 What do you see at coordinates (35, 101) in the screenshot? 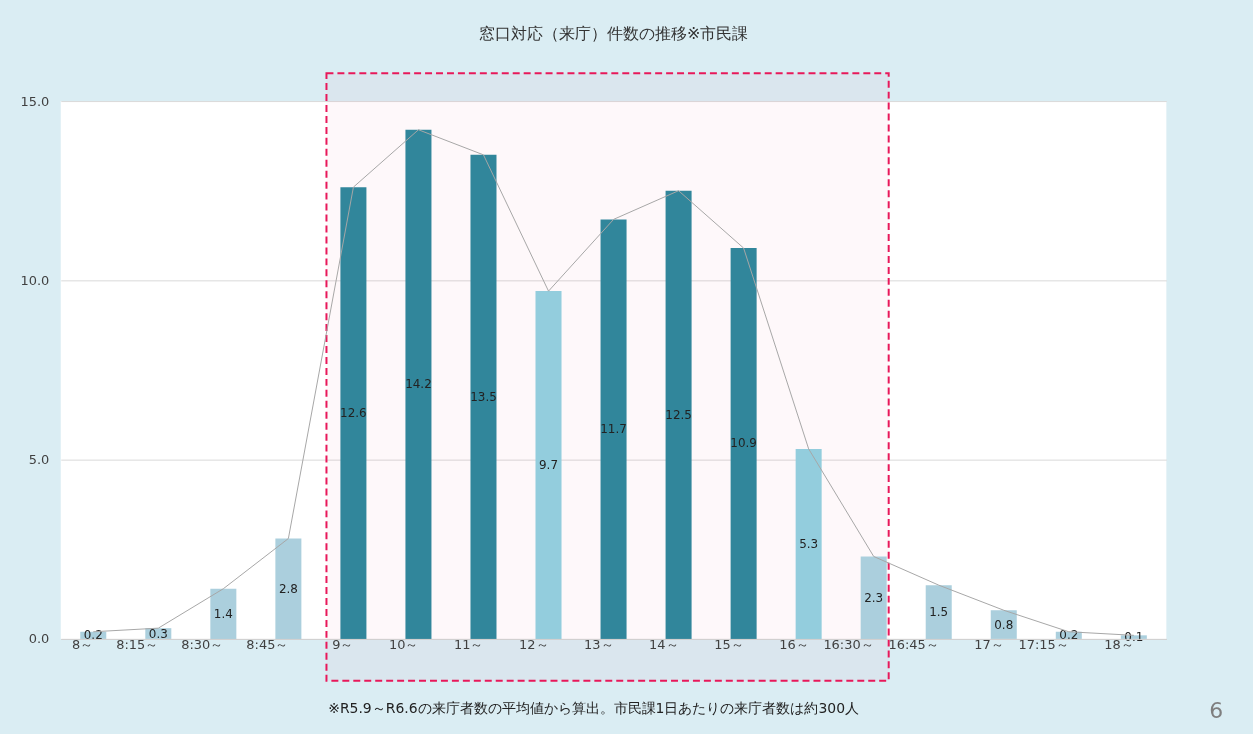
I see `y-tick-label: 15.0` at bounding box center [35, 101].